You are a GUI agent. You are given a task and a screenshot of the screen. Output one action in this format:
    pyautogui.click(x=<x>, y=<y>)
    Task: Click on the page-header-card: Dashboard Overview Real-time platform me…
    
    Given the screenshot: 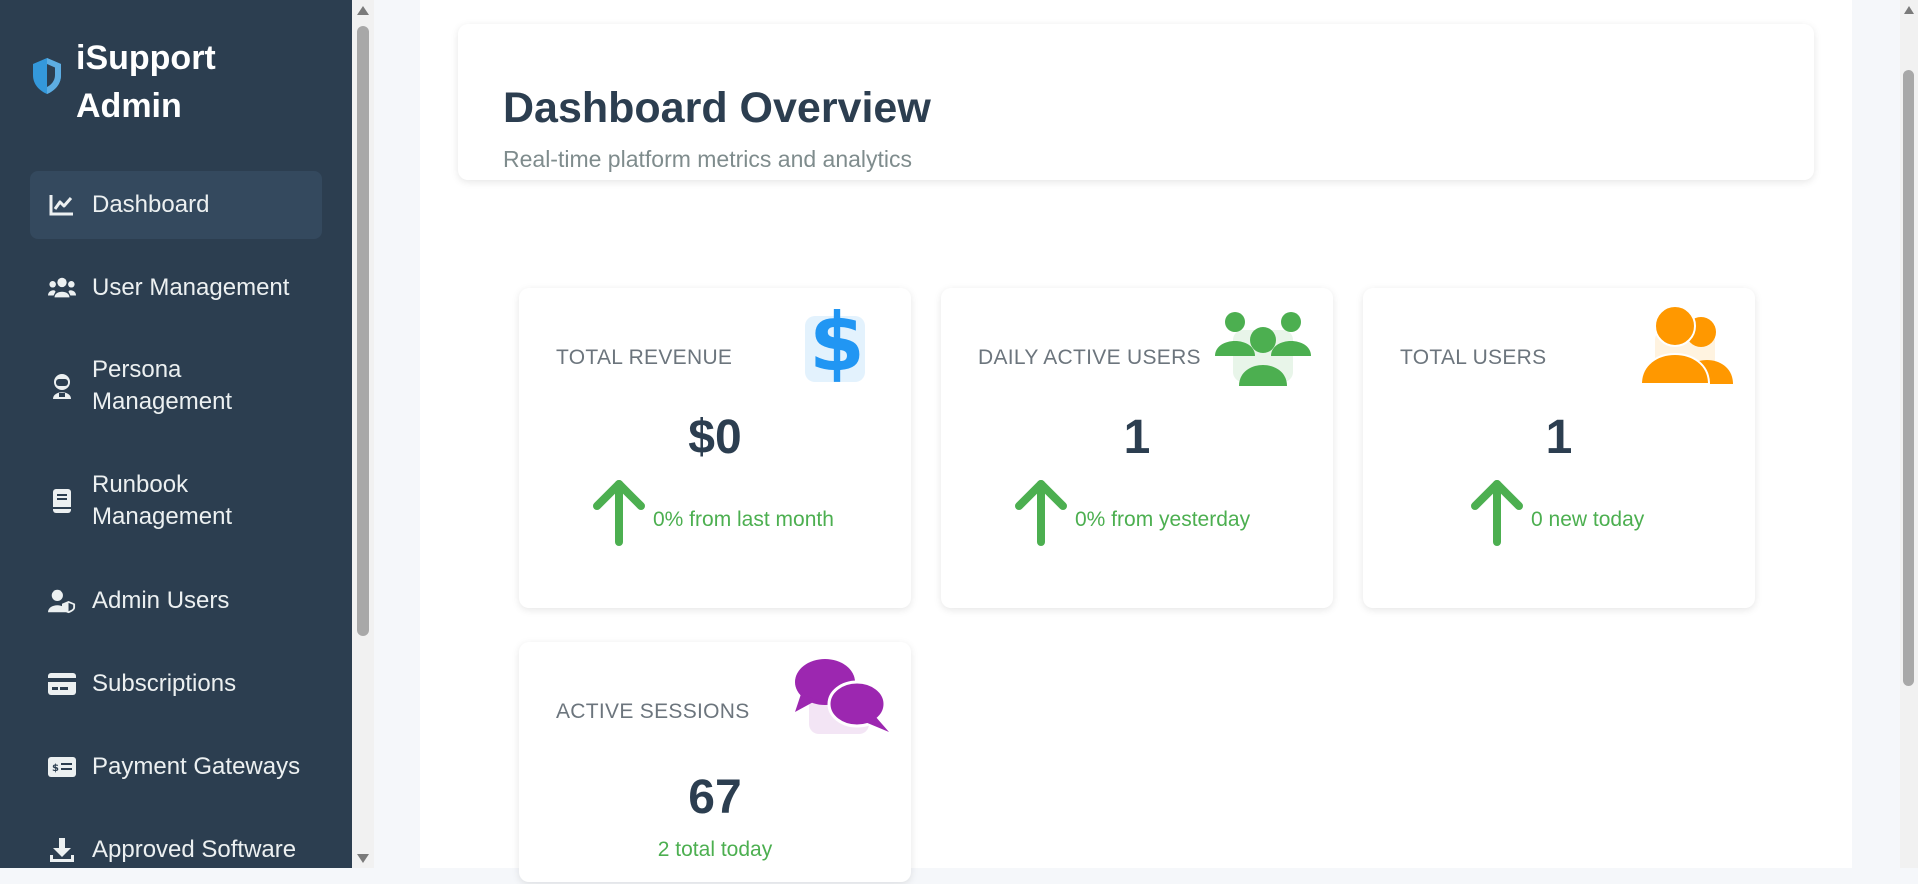 What is the action you would take?
    pyautogui.click(x=1136, y=102)
    